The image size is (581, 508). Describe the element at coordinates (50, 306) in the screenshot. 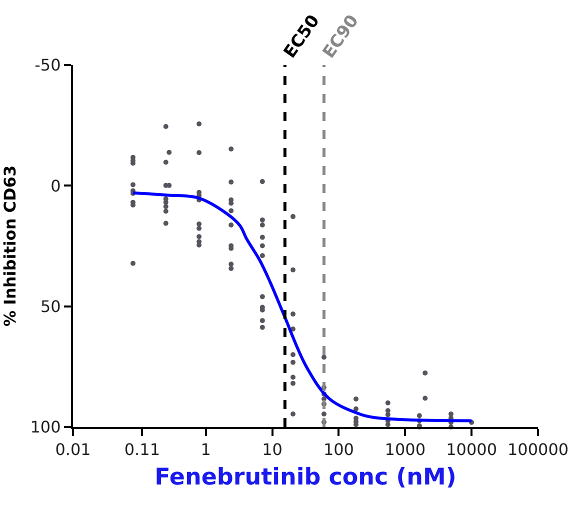

I see `y-tick-label: 50` at that location.